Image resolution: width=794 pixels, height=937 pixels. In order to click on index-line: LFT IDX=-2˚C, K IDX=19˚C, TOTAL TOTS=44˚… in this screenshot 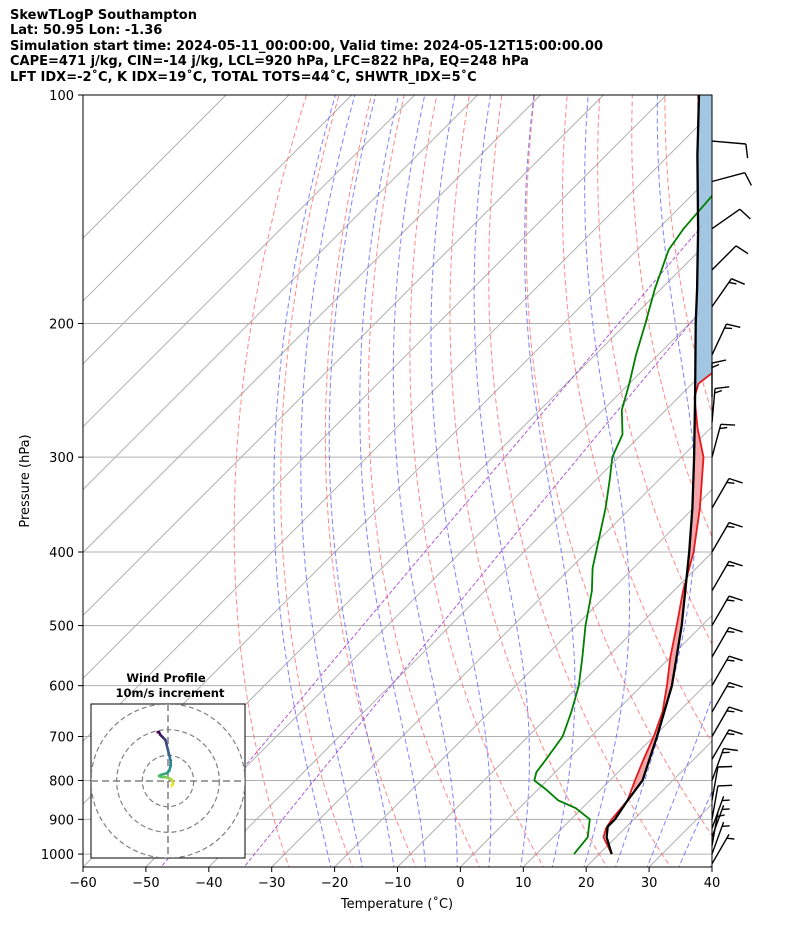, I will do `click(243, 77)`.